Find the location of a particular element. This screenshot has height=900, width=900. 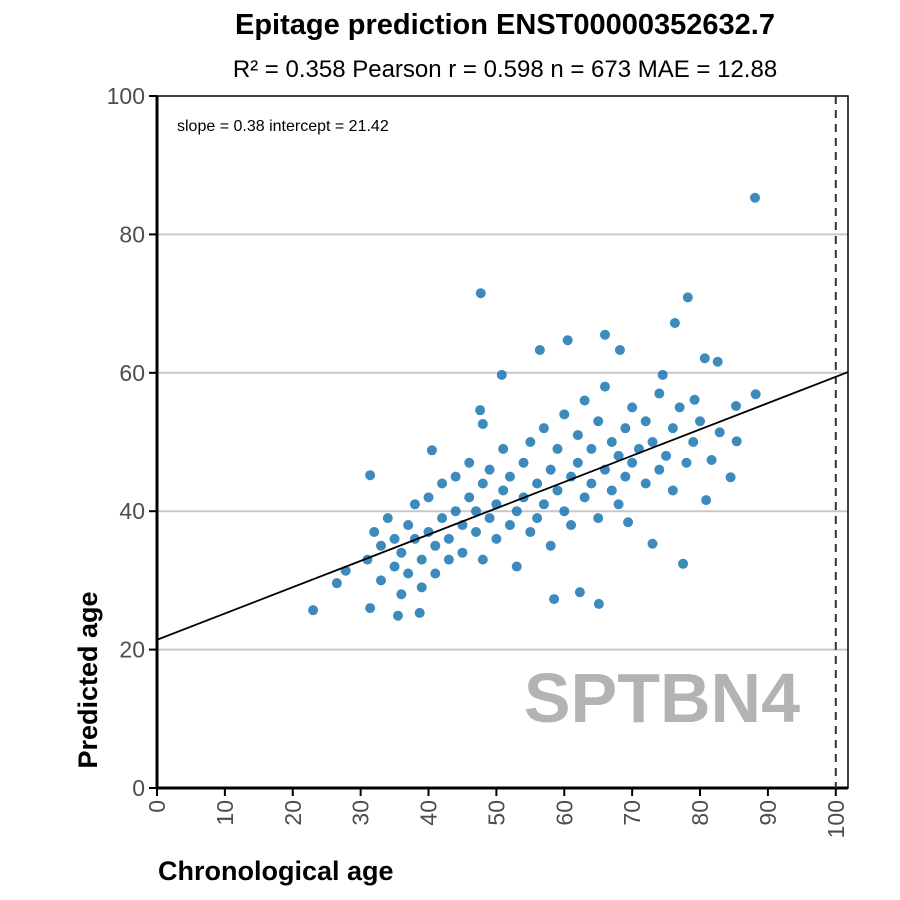

y-tick-label: 40 is located at coordinates (132, 511).